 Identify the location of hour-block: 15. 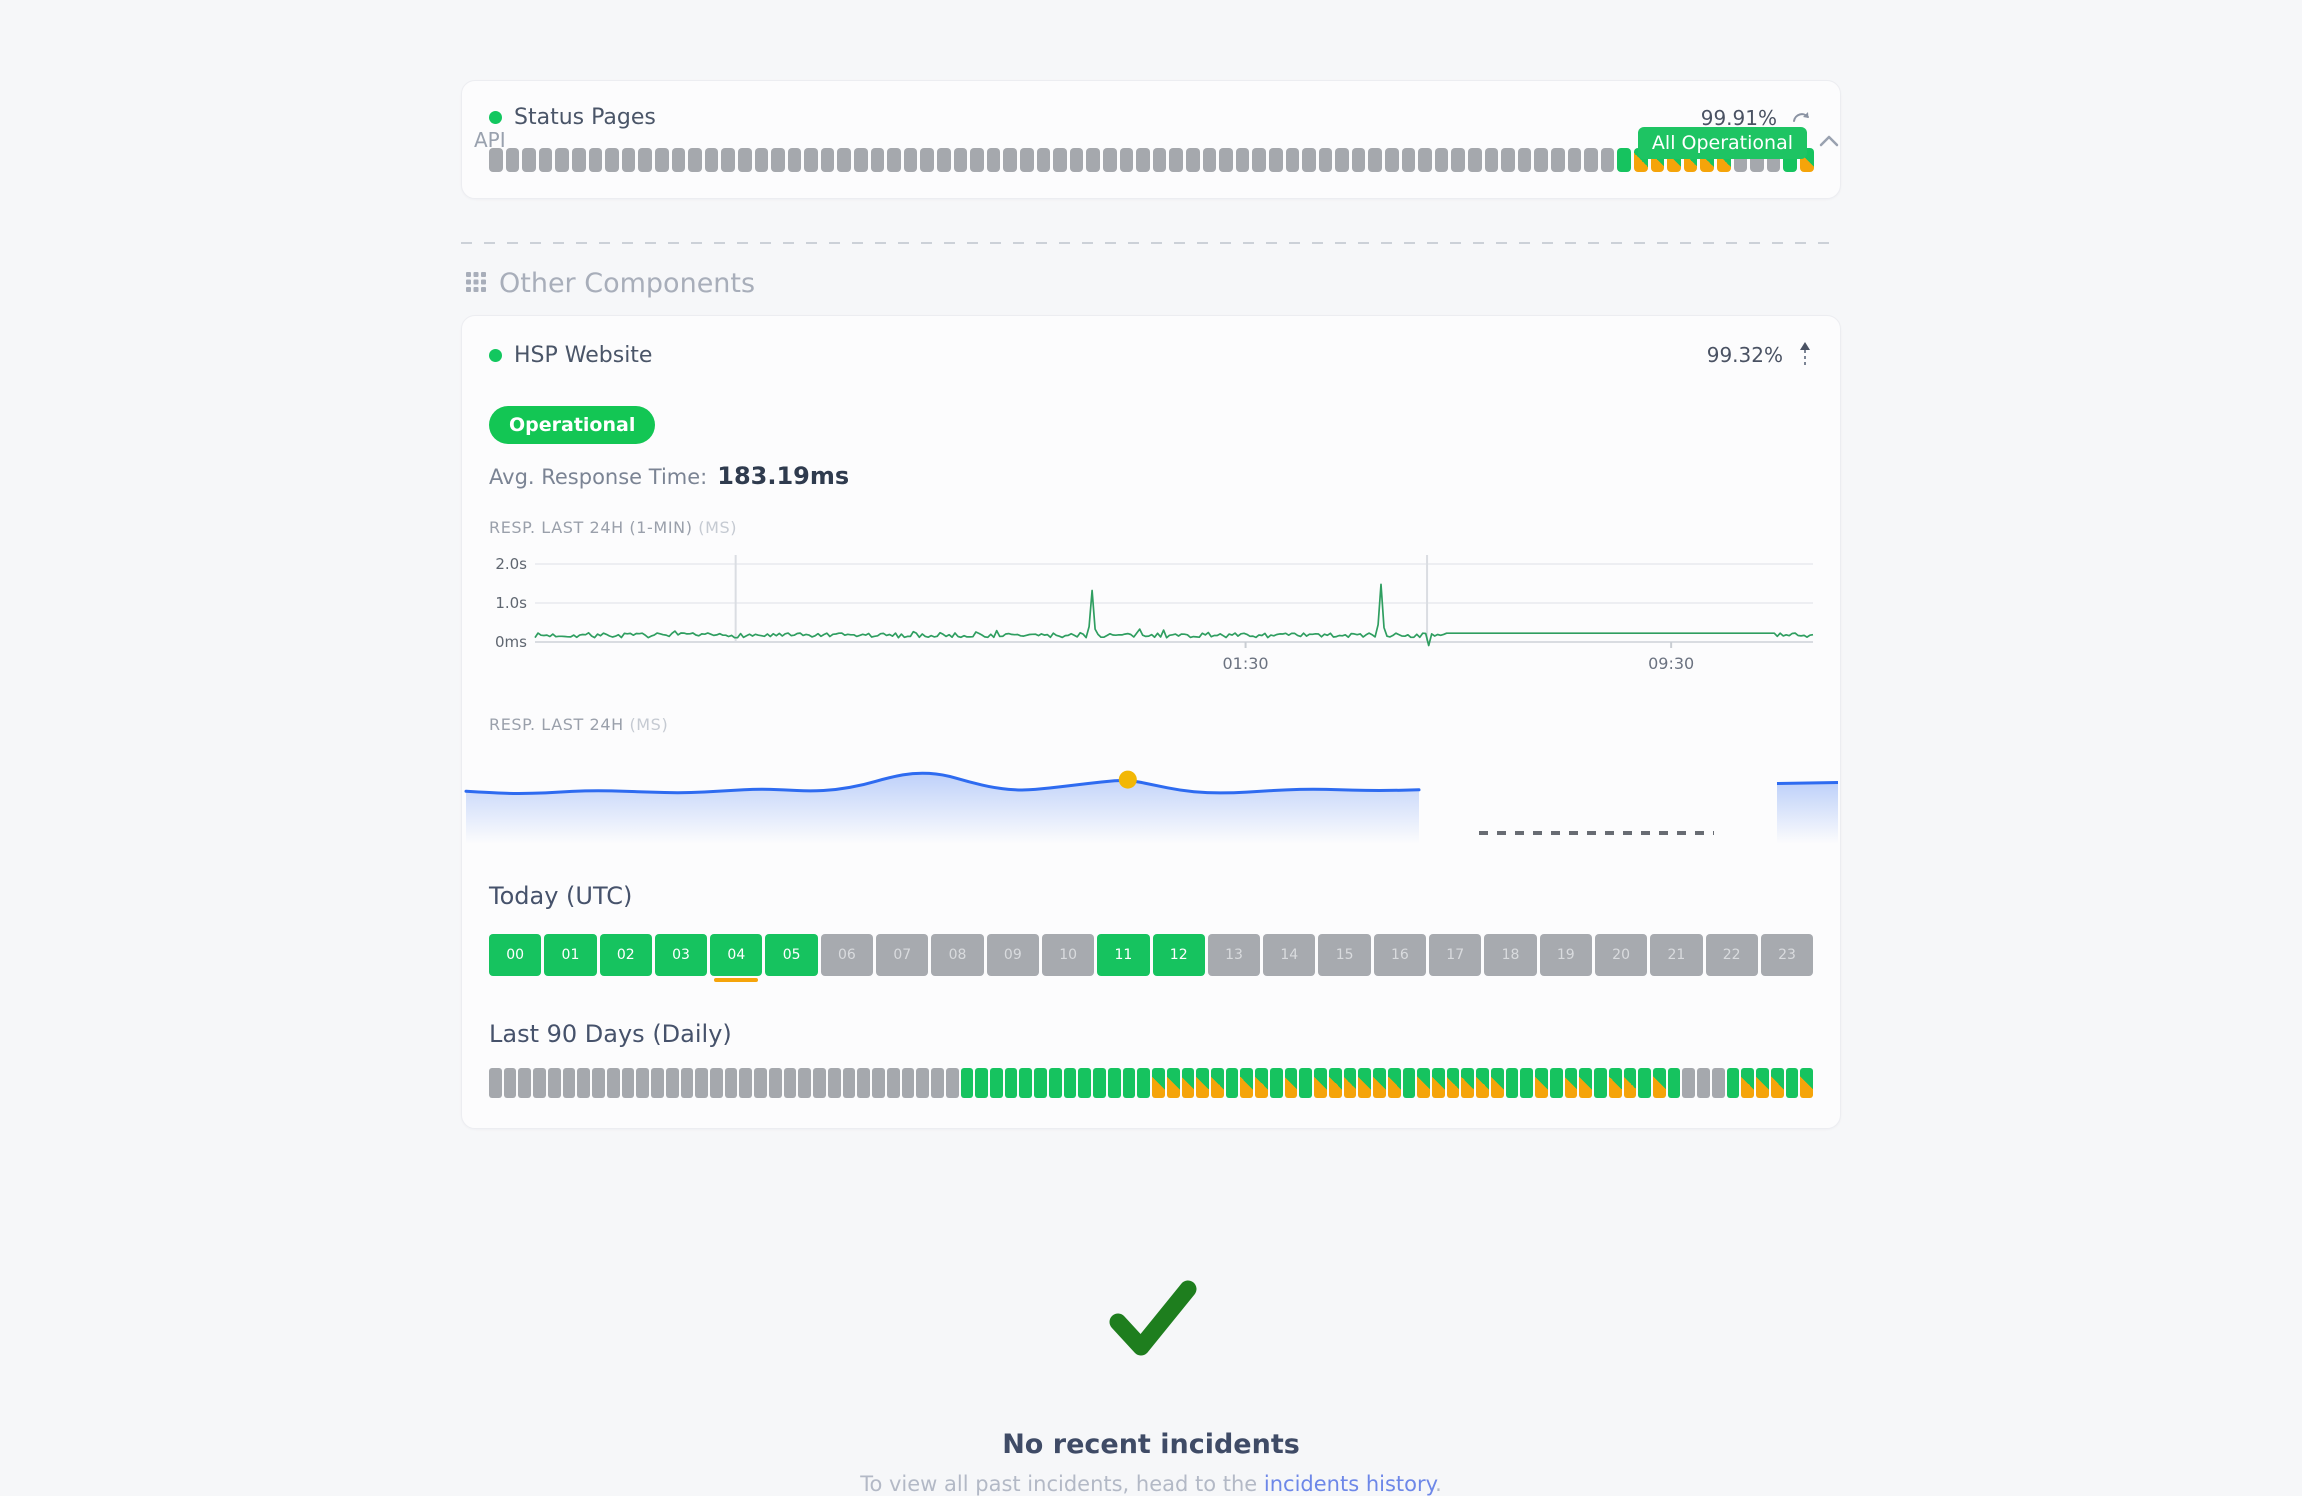
(1344, 955).